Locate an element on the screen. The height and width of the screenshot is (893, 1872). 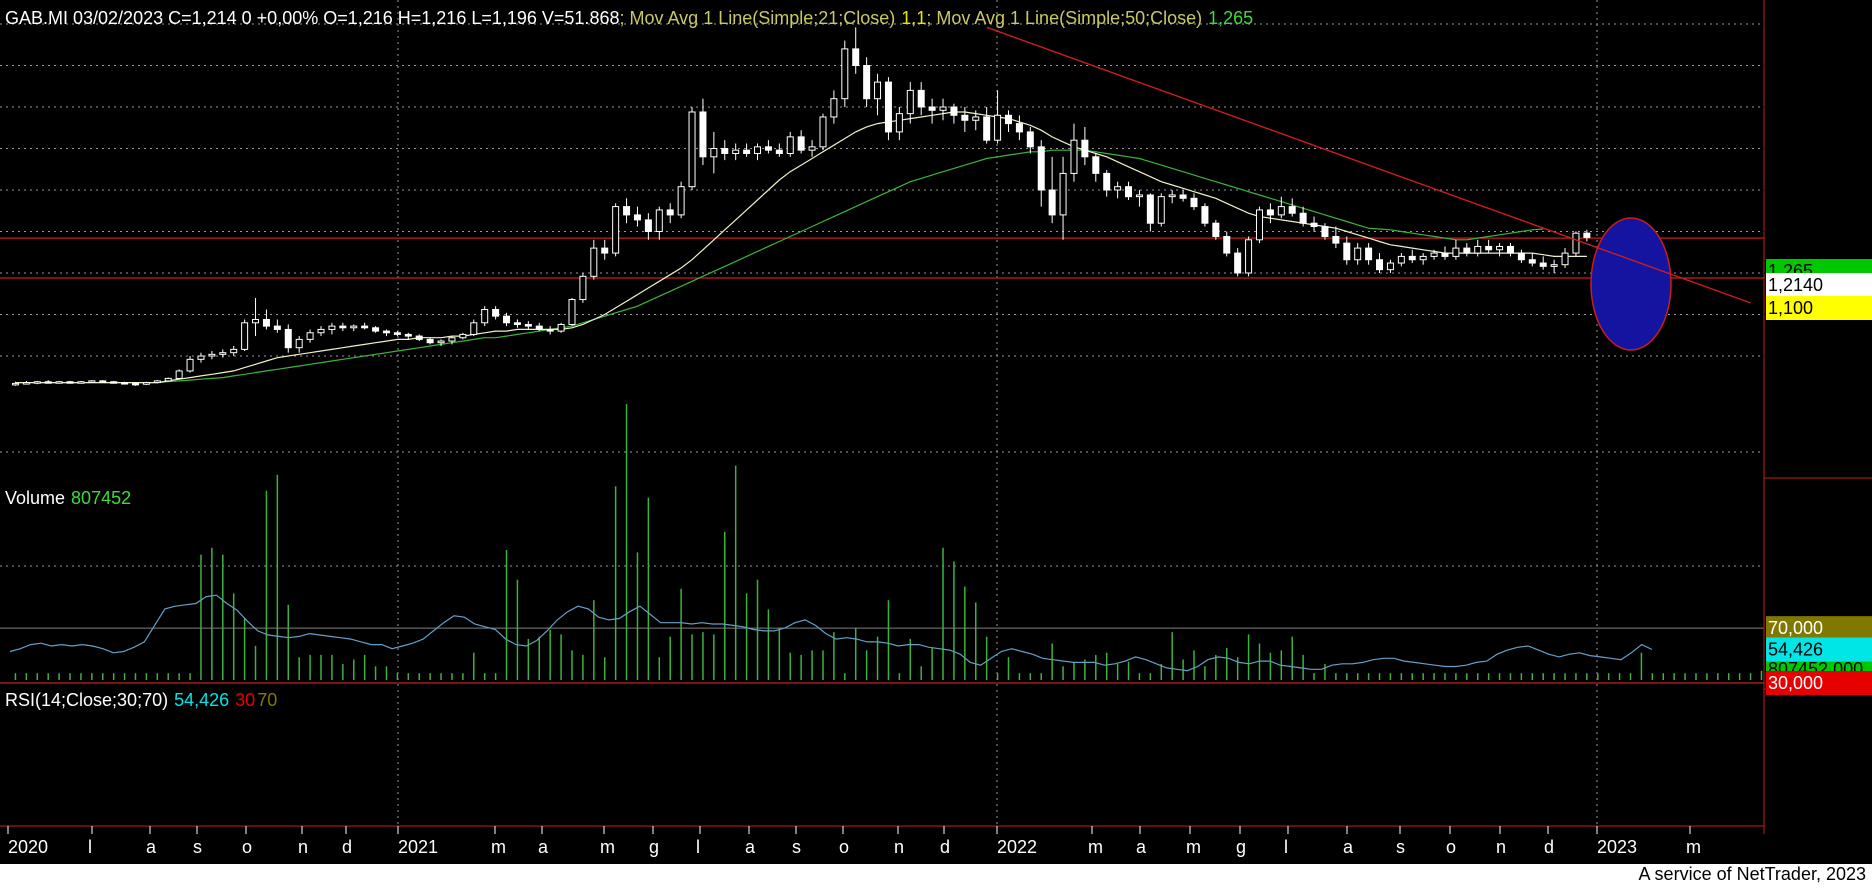
time-axis-label: d is located at coordinates (1549, 847).